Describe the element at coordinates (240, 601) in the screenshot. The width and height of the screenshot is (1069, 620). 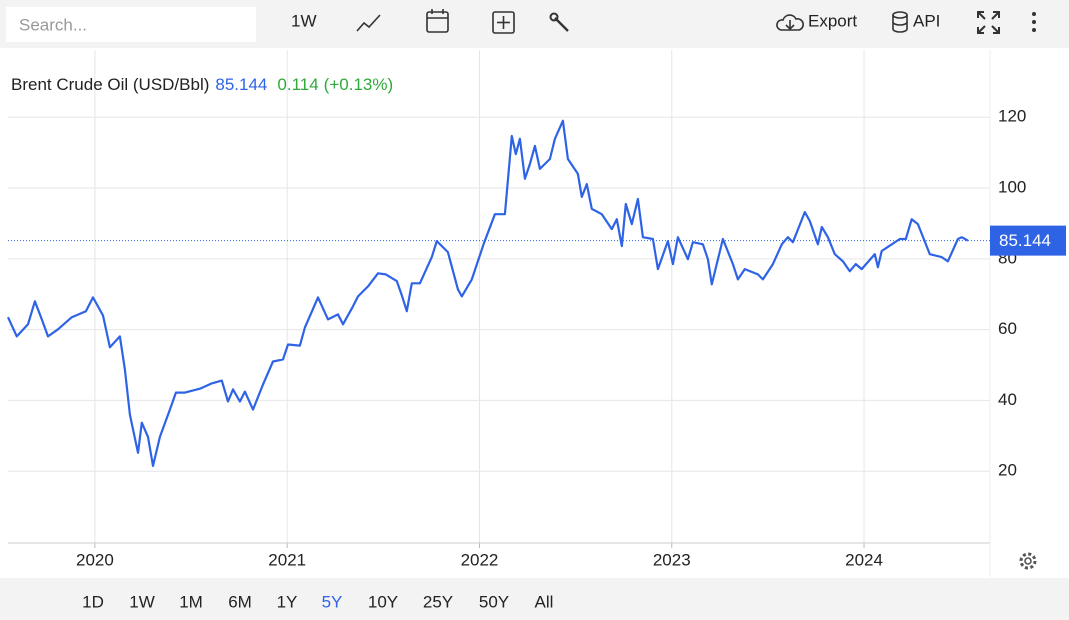
I see `range-button: 6M` at that location.